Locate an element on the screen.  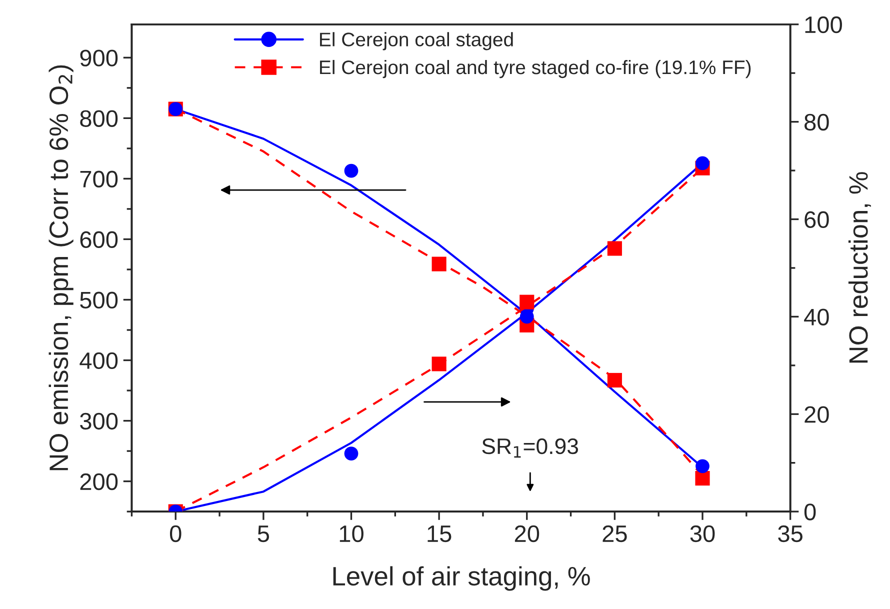
y-tick-label: 400 is located at coordinates (99, 361).